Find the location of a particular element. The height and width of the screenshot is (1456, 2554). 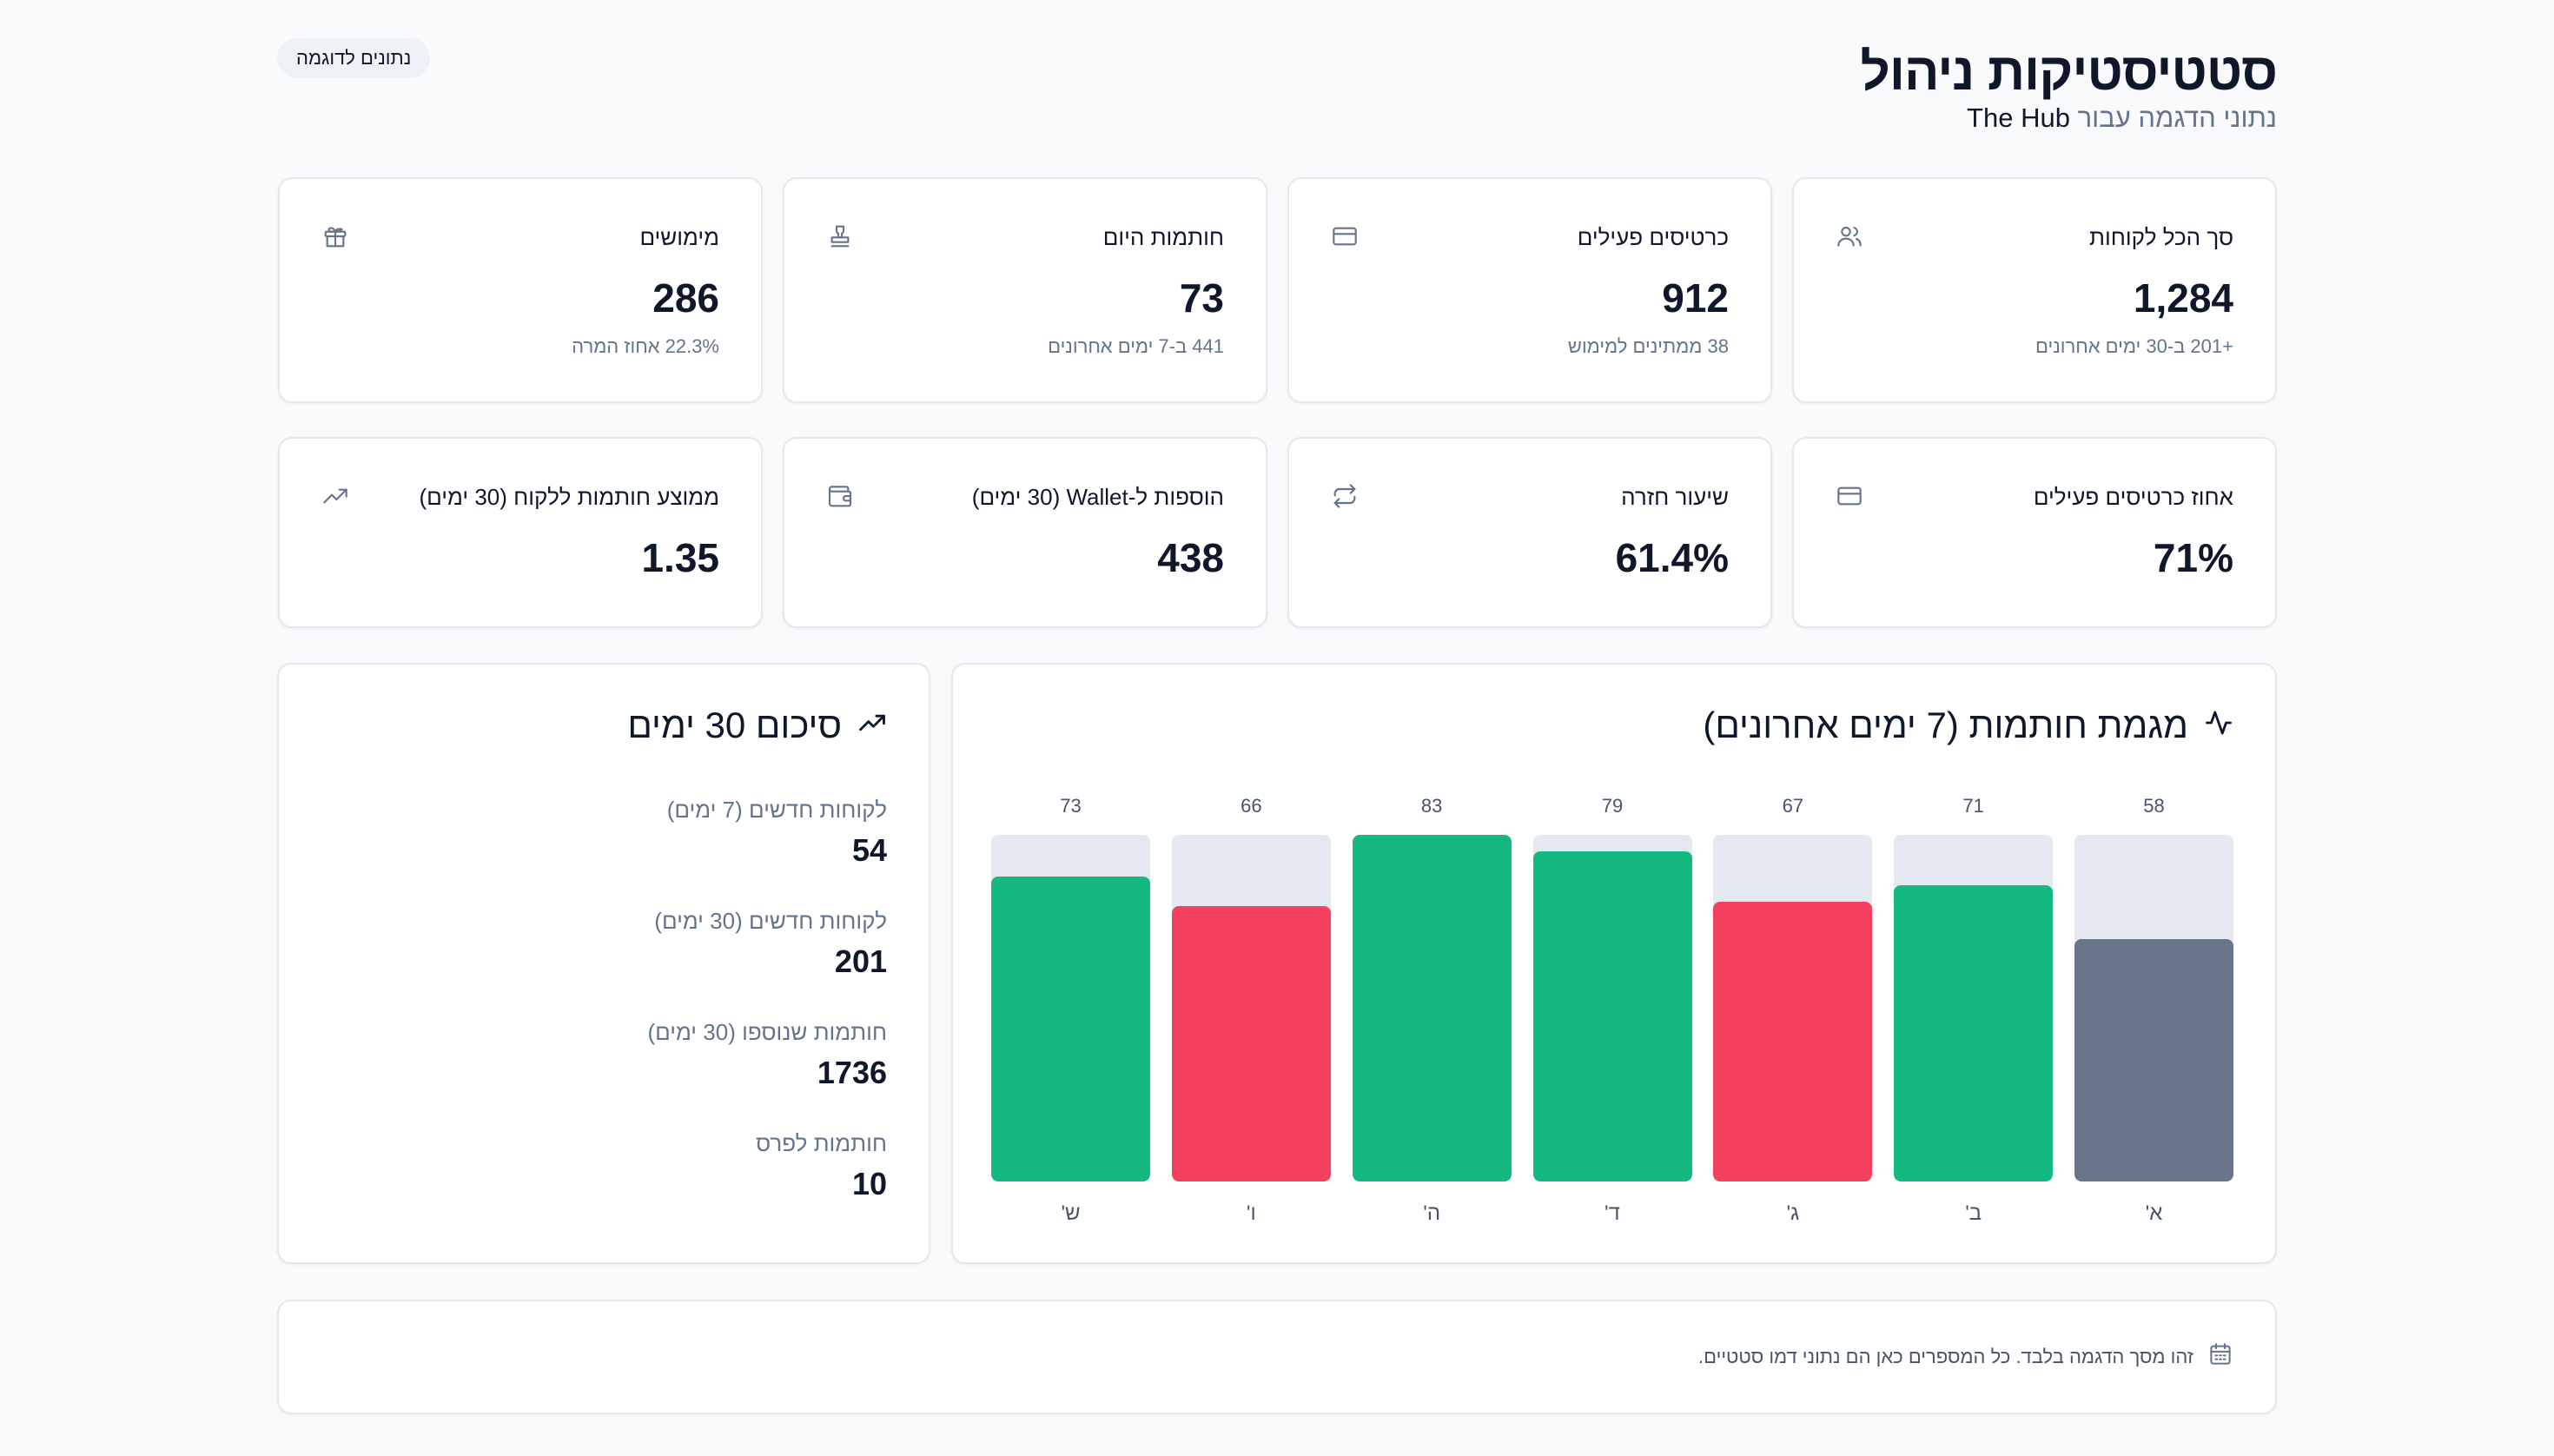

stat-card-return-rate: שיעור חזרה 61.4% is located at coordinates (1530, 532).